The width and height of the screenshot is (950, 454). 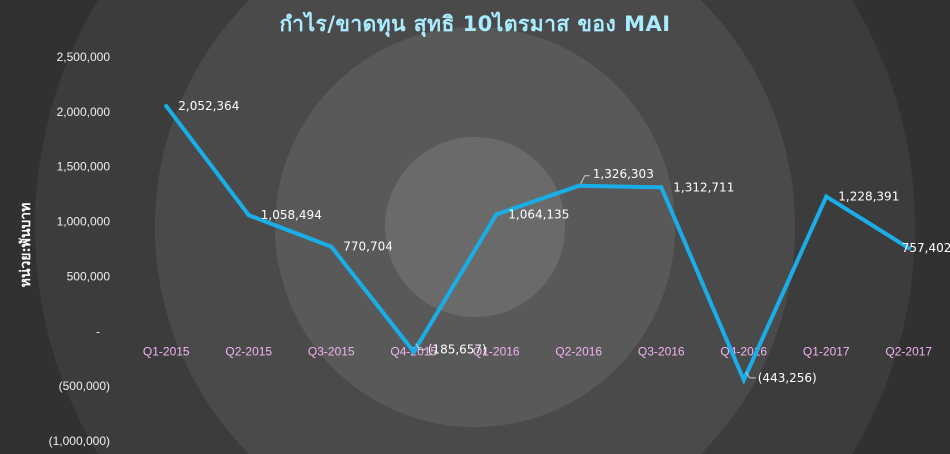 What do you see at coordinates (703, 187) in the screenshot?
I see `data-label: 1,312,711` at bounding box center [703, 187].